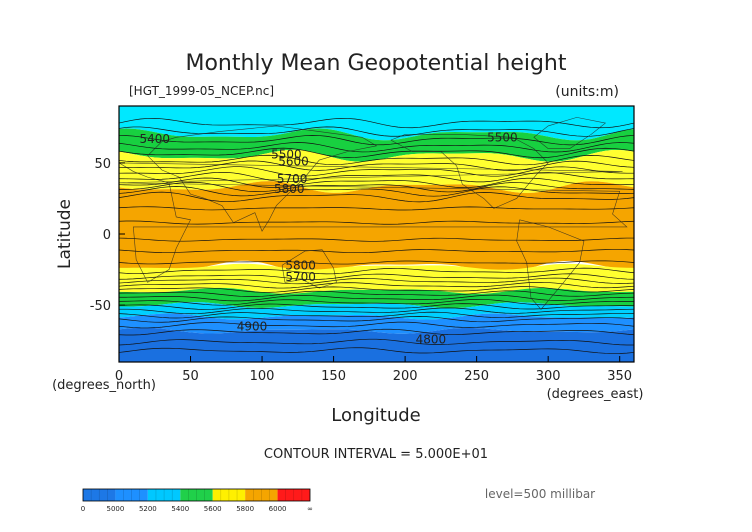 The width and height of the screenshot is (752, 532). Describe the element at coordinates (116, 509) in the screenshot. I see `colorbar-tick-label: 5000` at that location.